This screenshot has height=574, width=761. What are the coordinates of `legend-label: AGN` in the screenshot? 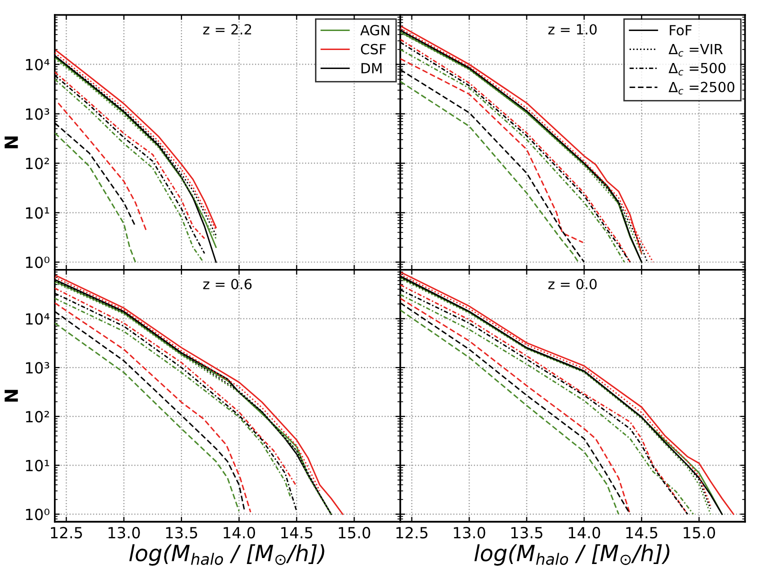 It's located at (375, 30).